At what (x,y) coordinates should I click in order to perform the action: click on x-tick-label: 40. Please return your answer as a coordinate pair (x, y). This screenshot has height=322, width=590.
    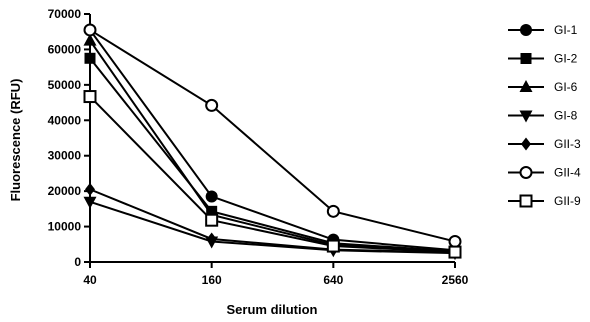
    Looking at the image, I should click on (90, 280).